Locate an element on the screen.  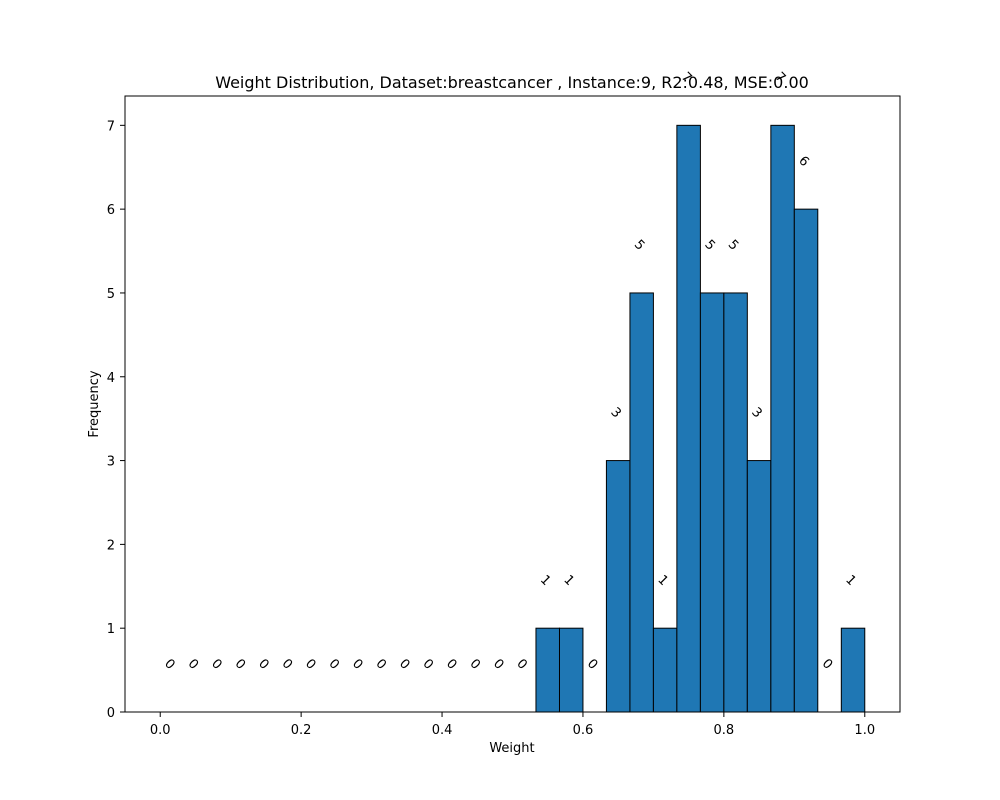
x-axis-ticks: 0.0 0.2 0.4 0.6 0.8 1.0 is located at coordinates (512, 725).